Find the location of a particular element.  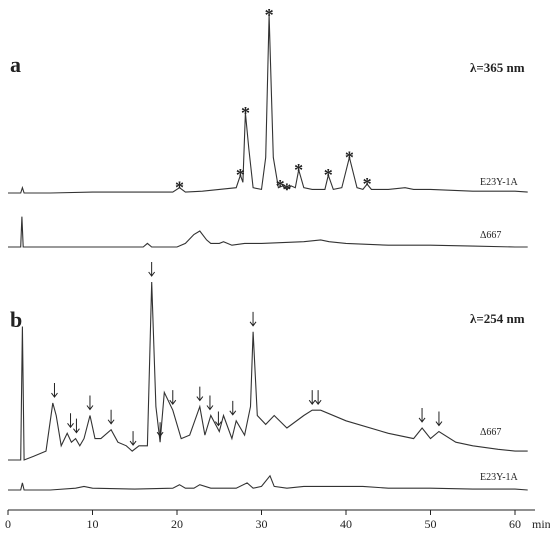

panel-label: a is located at coordinates (15, 64).